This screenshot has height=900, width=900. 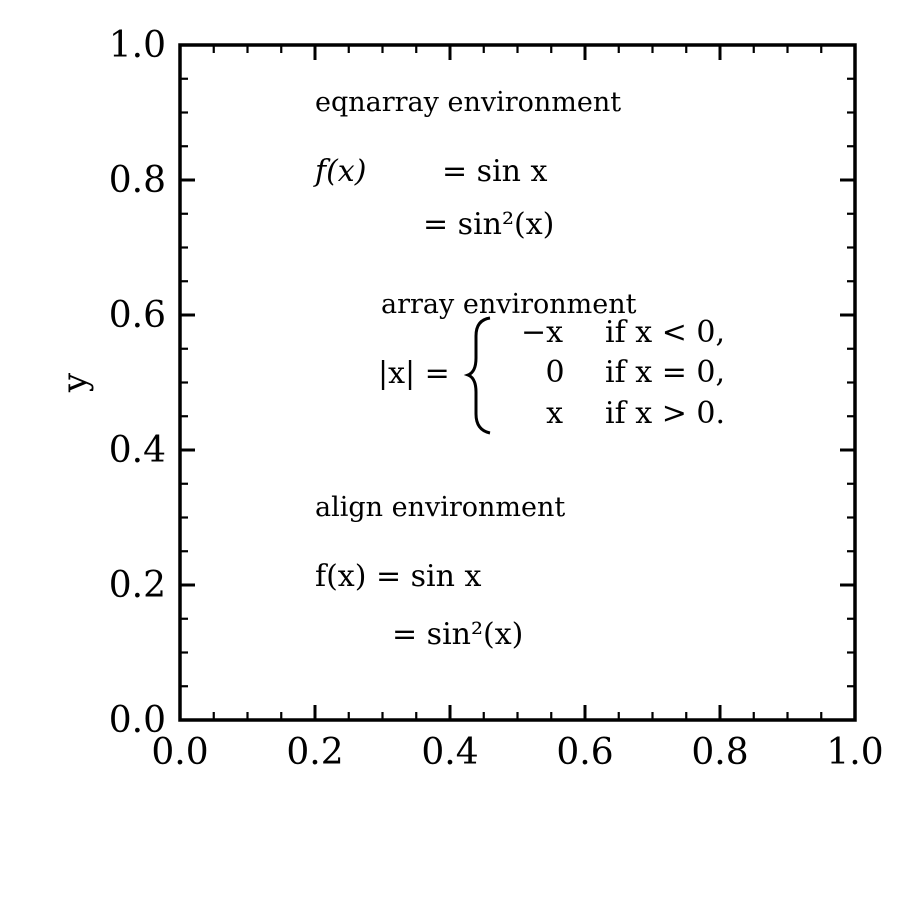 What do you see at coordinates (137, 585) in the screenshot?
I see `y-tick-label: 0.2` at bounding box center [137, 585].